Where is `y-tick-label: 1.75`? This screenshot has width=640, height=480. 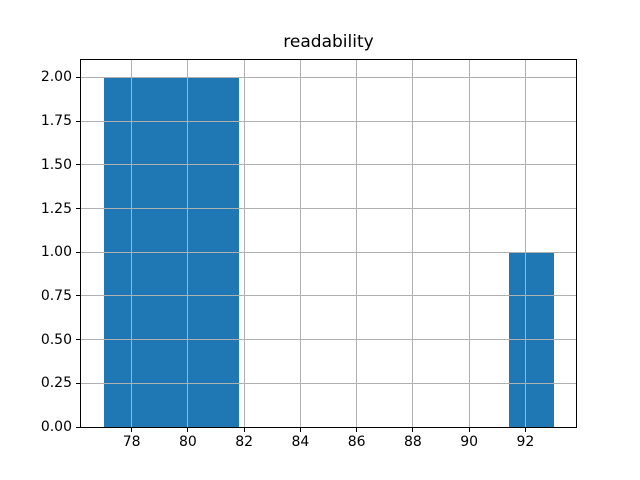 y-tick-label: 1.75 is located at coordinates (56, 121).